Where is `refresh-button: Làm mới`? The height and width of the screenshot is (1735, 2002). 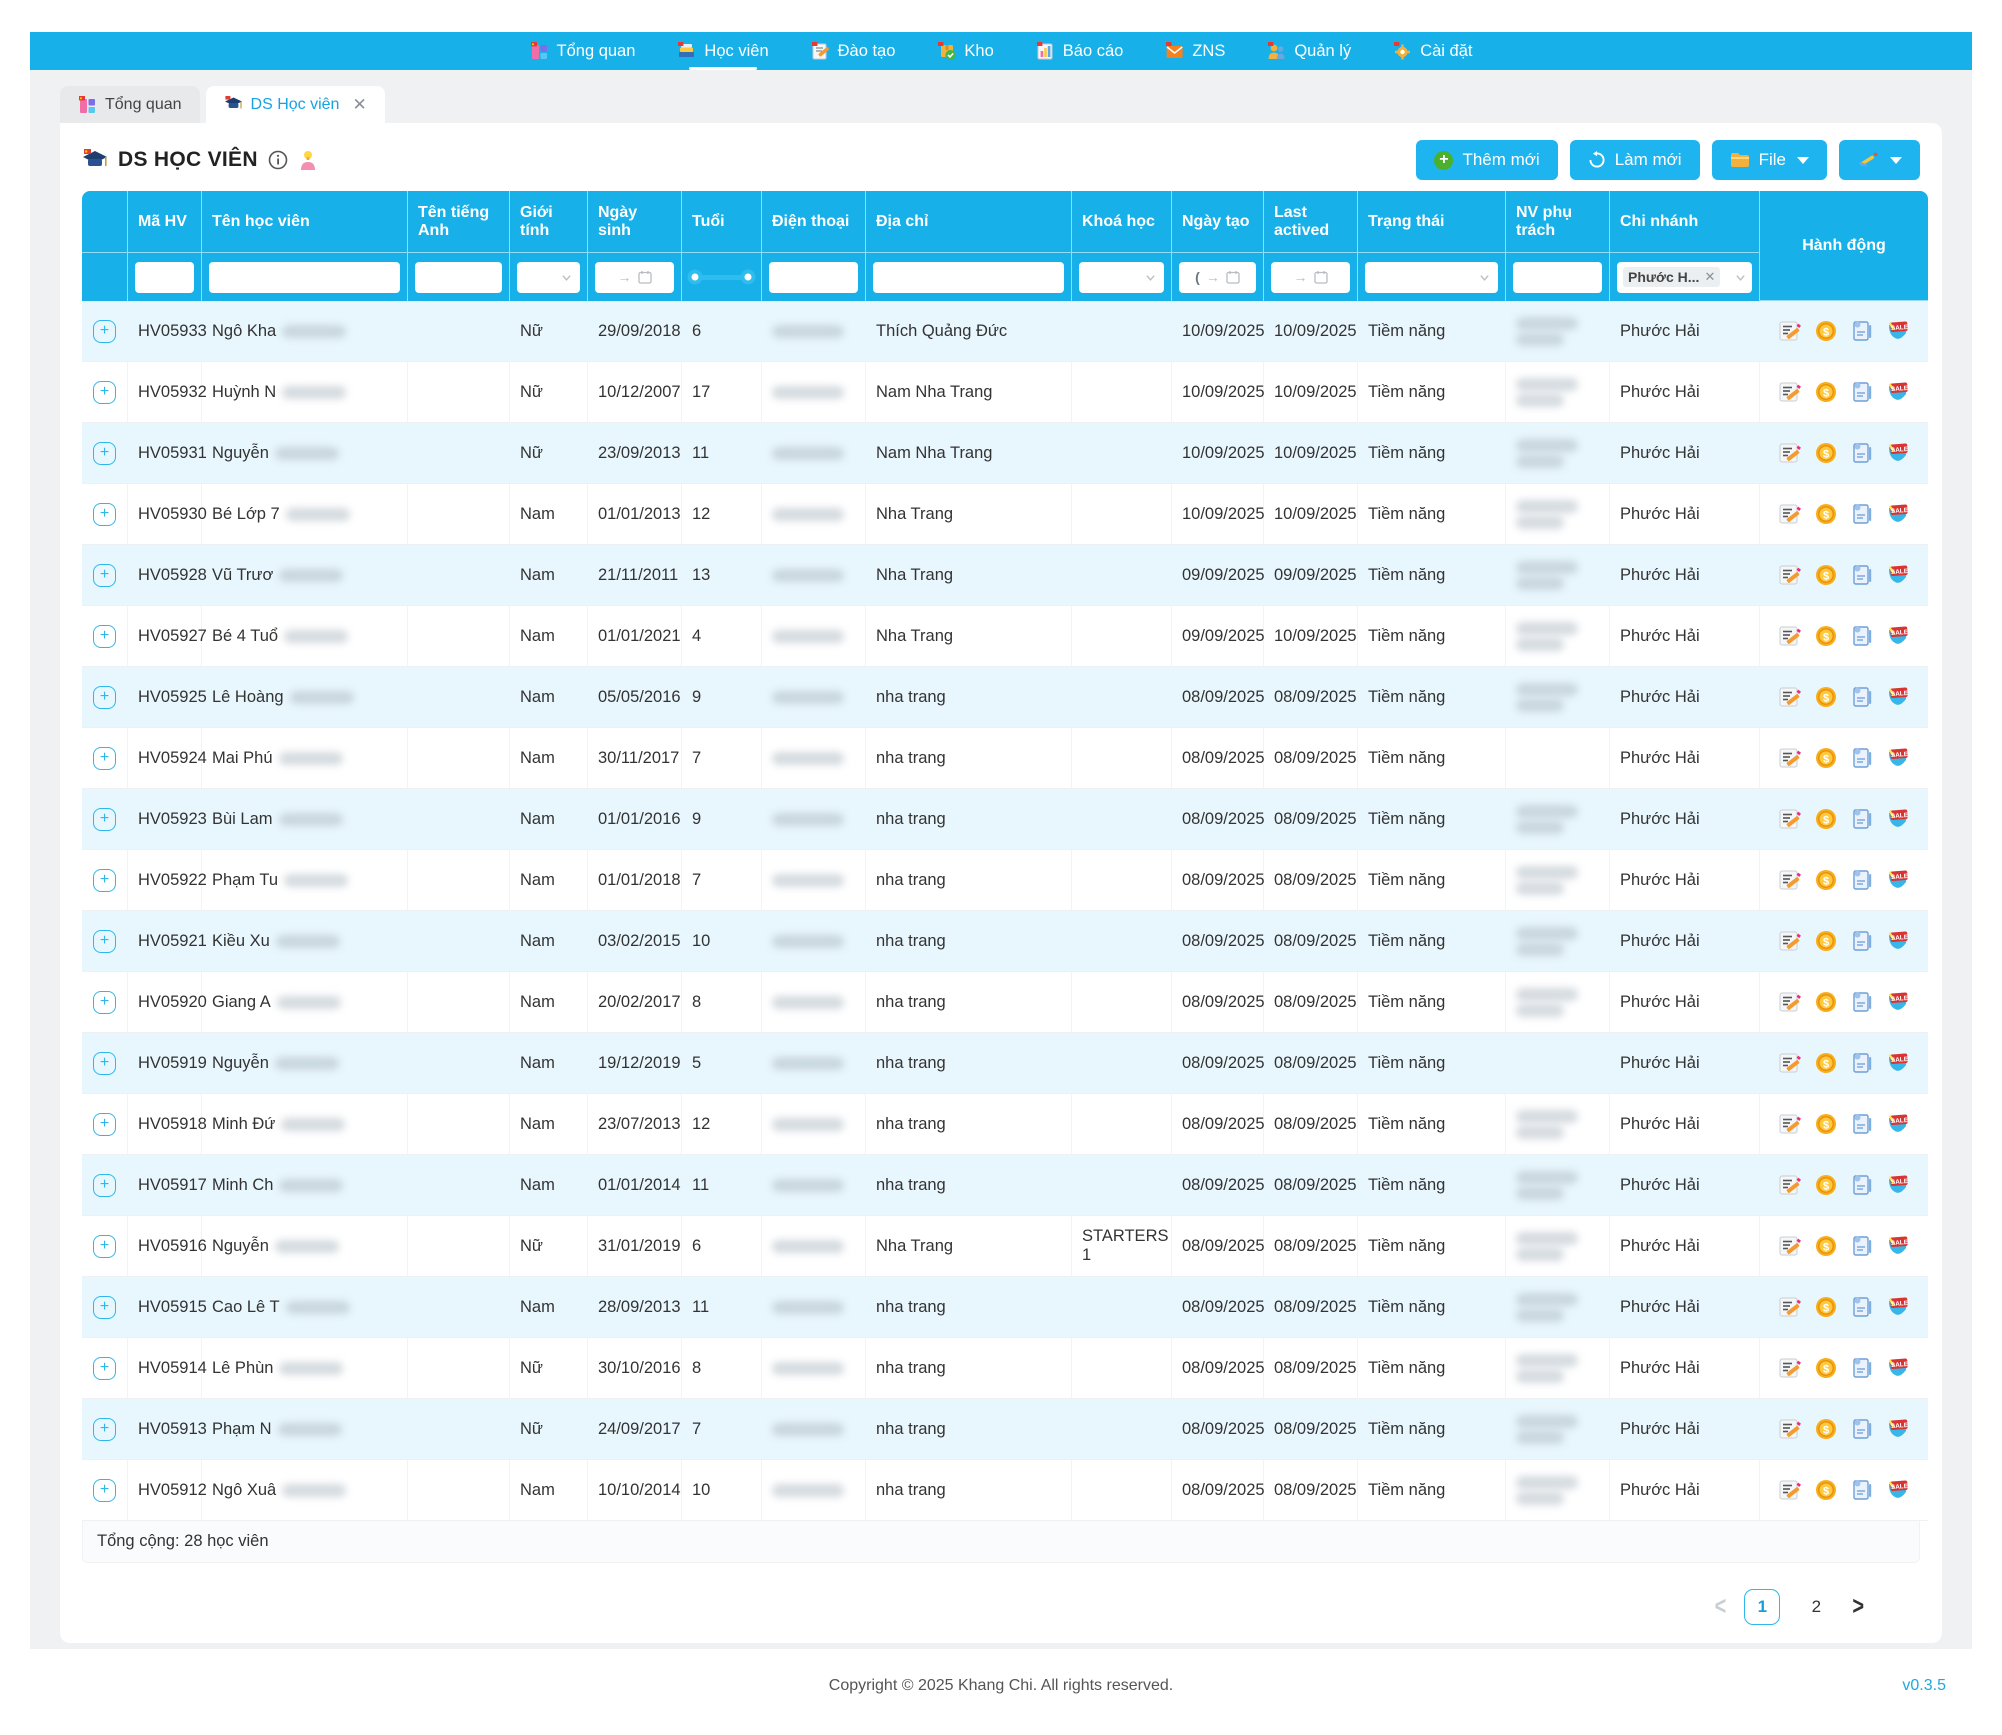 refresh-button: Làm mới is located at coordinates (1634, 160).